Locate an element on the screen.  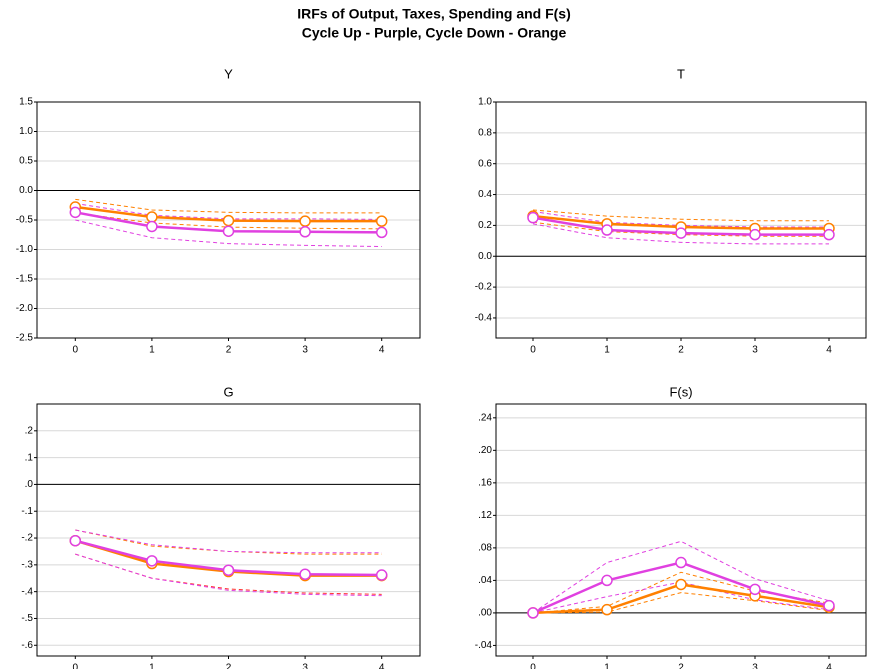
y-tick-label: -.4 is located at coordinates (27, 591).